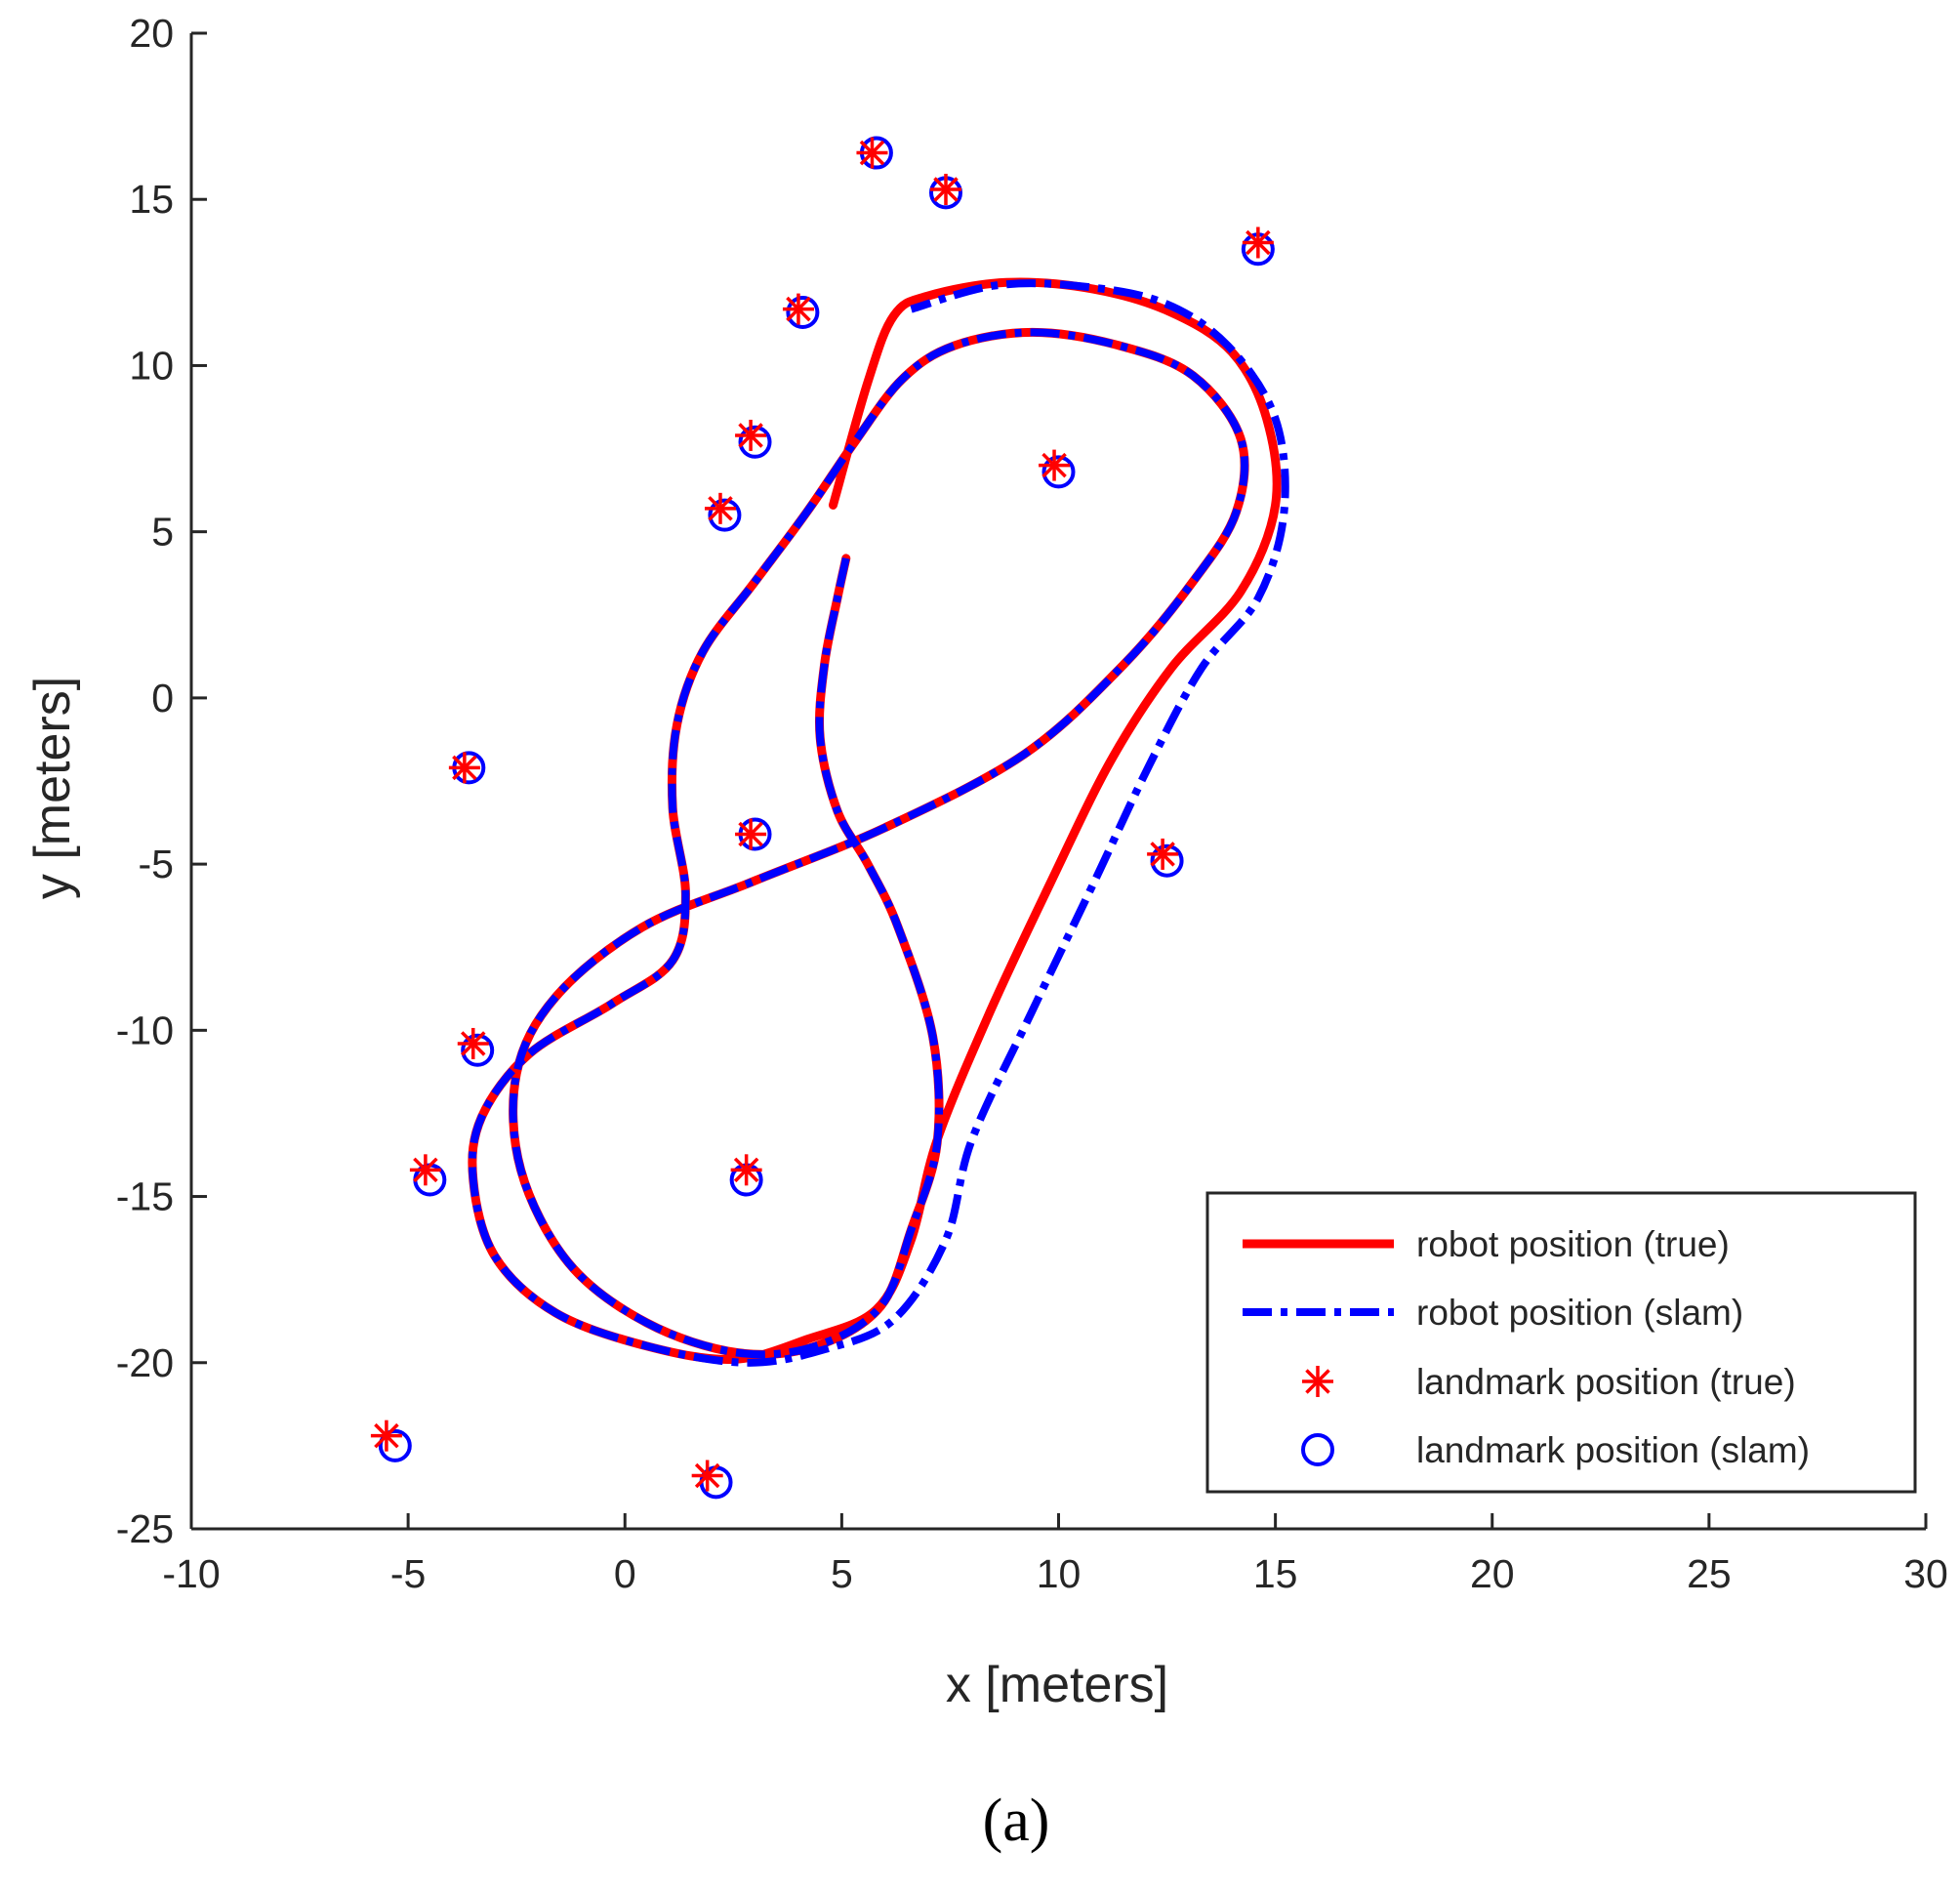 This screenshot has height=1893, width=1960. Describe the element at coordinates (145, 1030) in the screenshot. I see `y-tick-label: -10` at that location.